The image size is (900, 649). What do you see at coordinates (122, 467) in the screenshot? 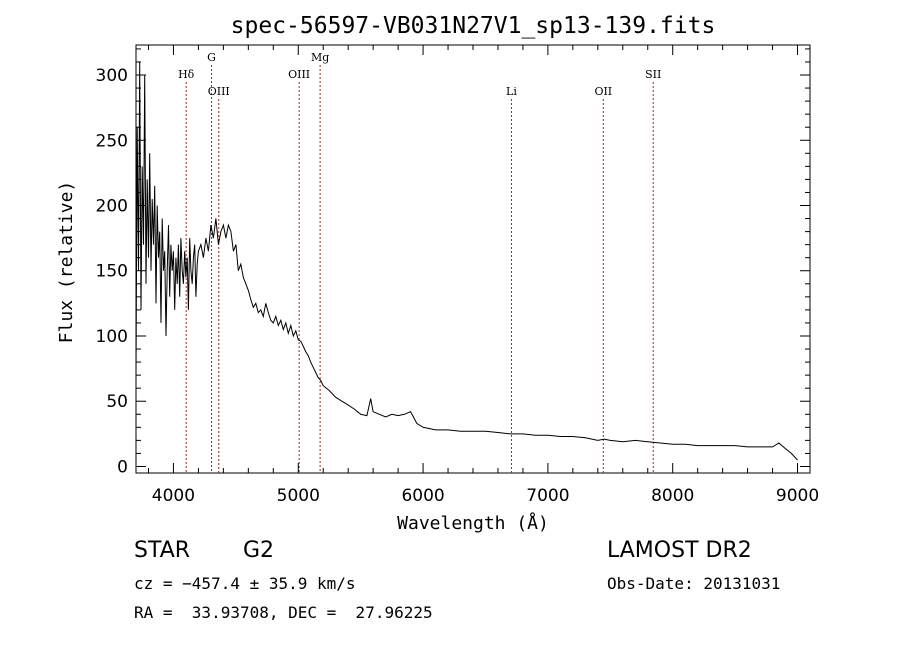
I see `y-tick-label: 0` at bounding box center [122, 467].